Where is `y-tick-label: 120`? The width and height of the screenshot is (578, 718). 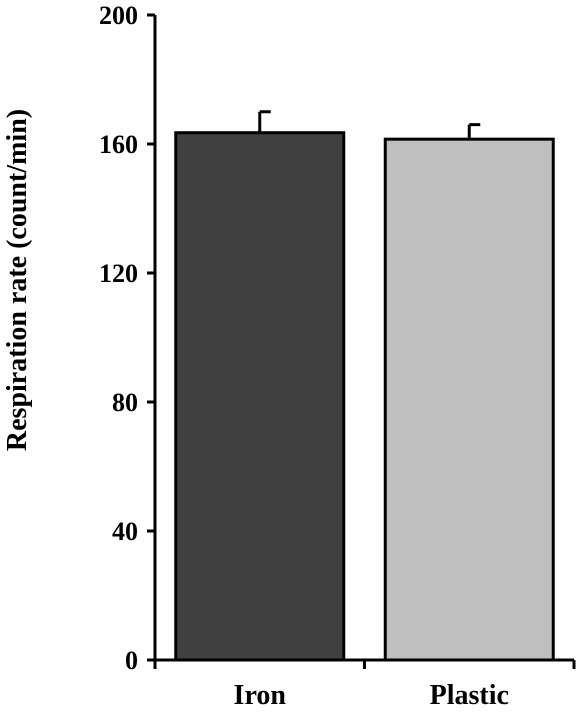 y-tick-label: 120 is located at coordinates (118, 273).